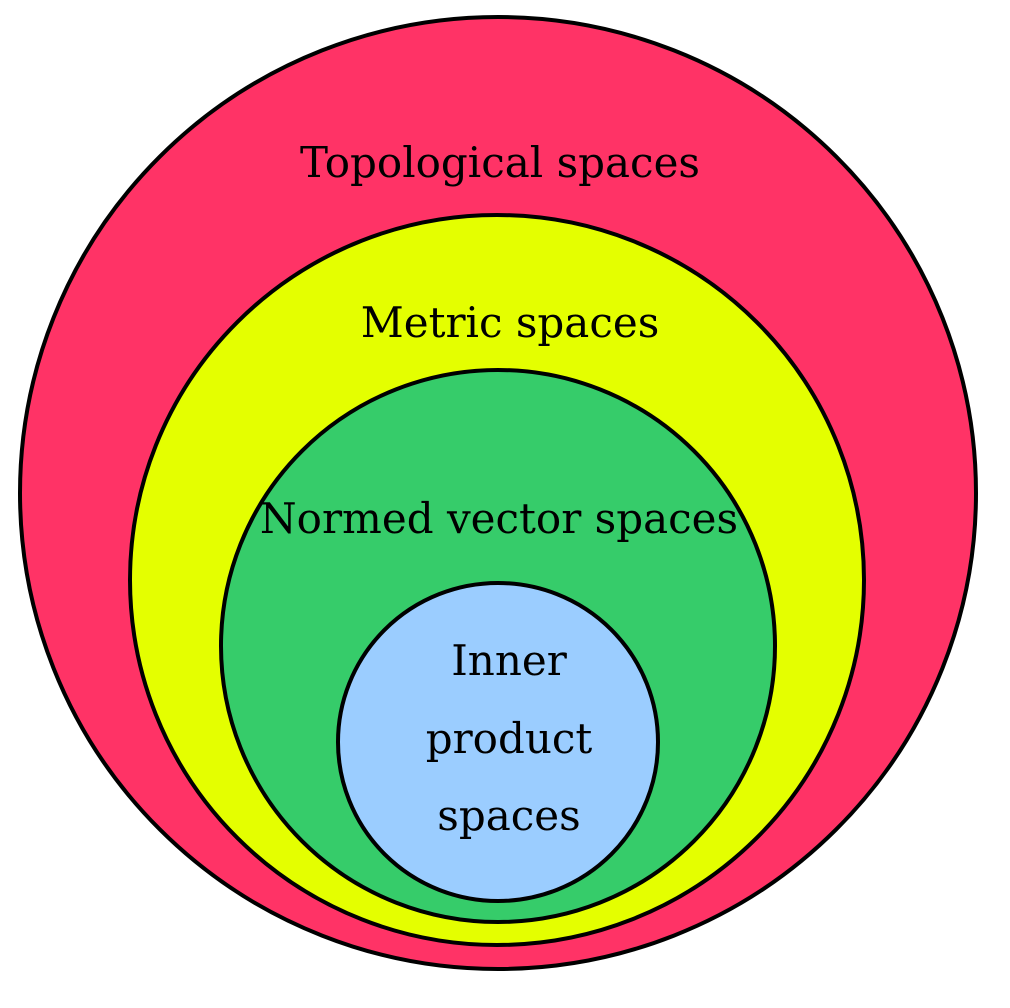 Image resolution: width=1010 pixels, height=1008 pixels. Describe the element at coordinates (510, 322) in the screenshot. I see `metric-spaces-label: Metric spaces` at that location.